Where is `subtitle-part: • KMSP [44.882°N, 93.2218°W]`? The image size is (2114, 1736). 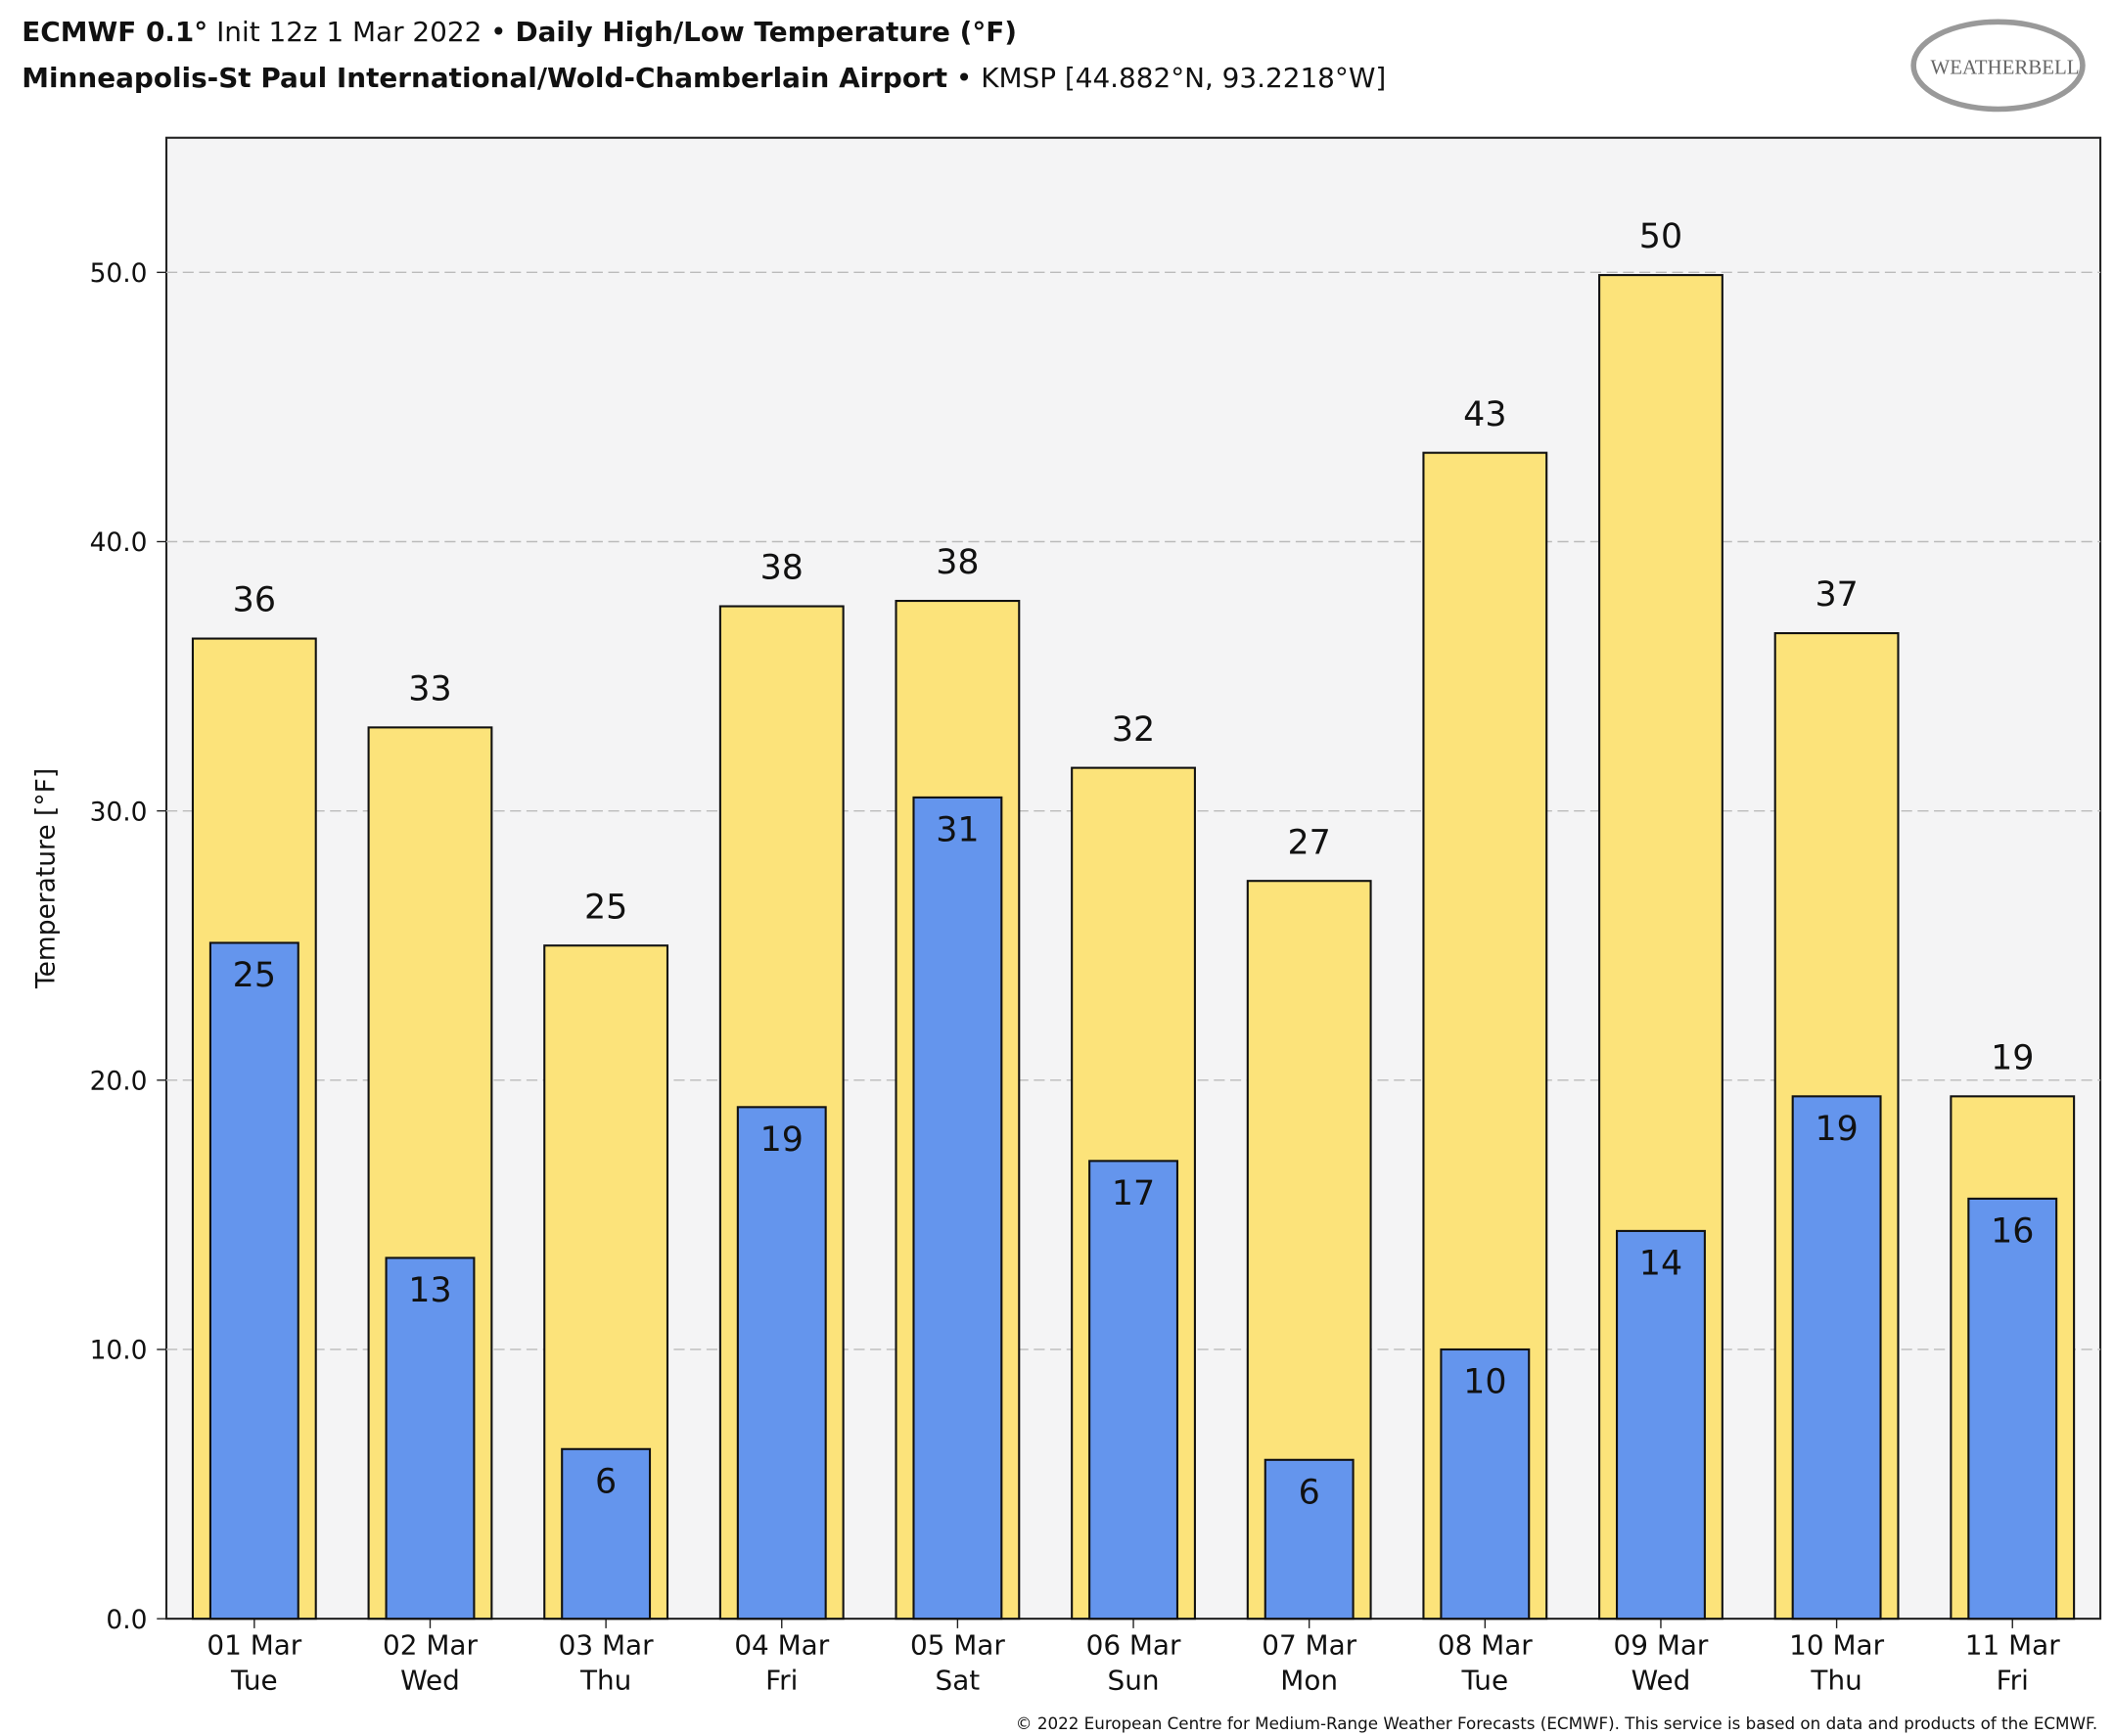
subtitle-part: • KMSP [44.882°N, 93.2218°W] is located at coordinates (1167, 78).